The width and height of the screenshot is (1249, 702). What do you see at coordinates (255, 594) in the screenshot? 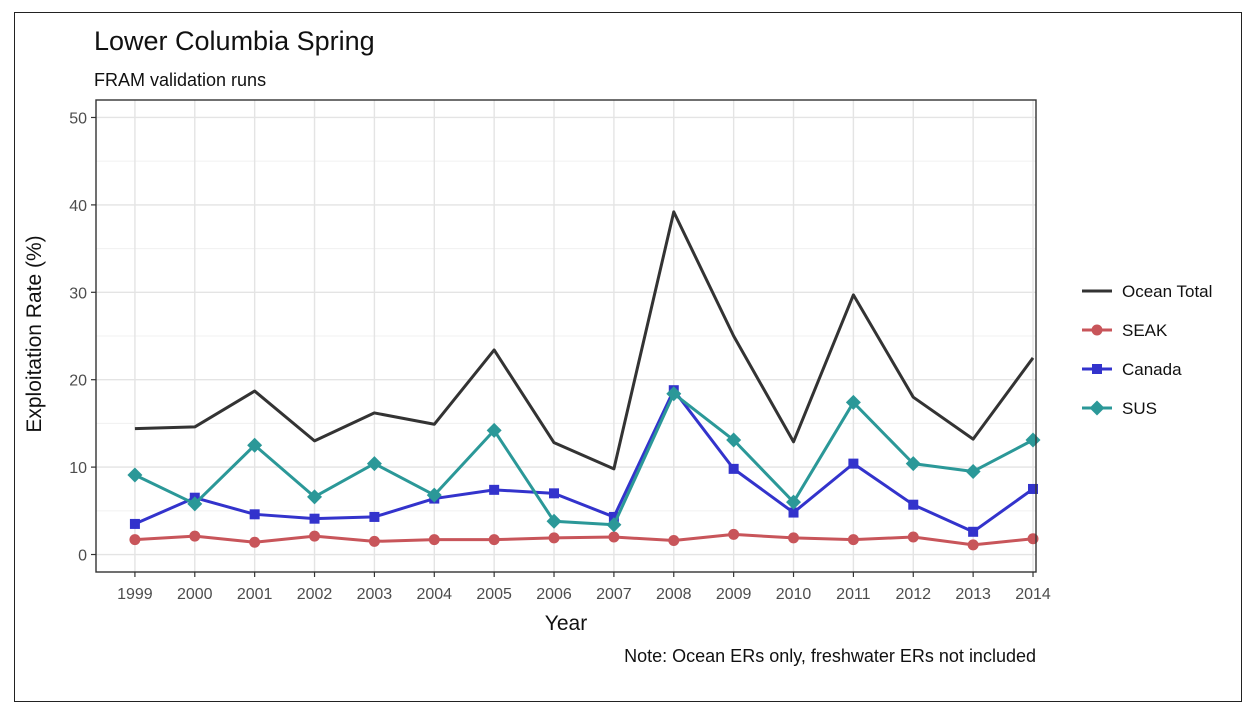
I see `x-tick-label: 2001` at bounding box center [255, 594].